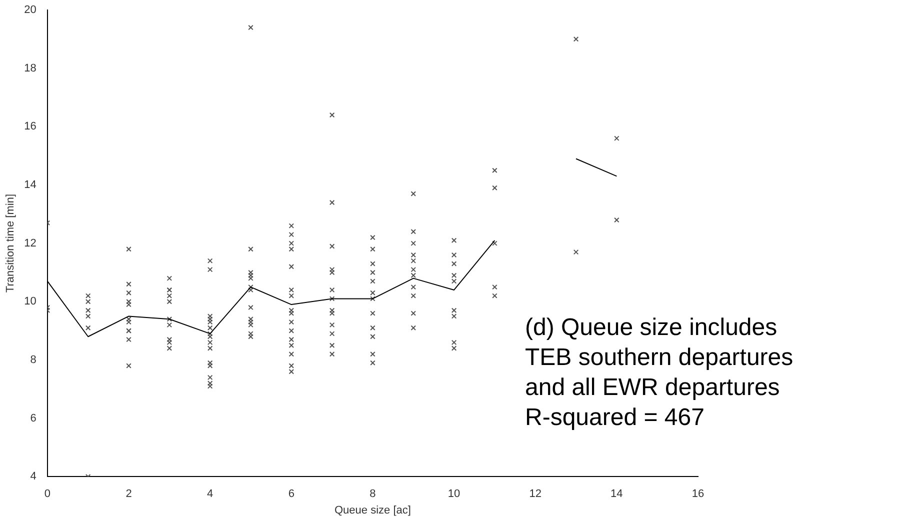  What do you see at coordinates (210, 494) in the screenshot?
I see `x-tick-label: 4` at bounding box center [210, 494].